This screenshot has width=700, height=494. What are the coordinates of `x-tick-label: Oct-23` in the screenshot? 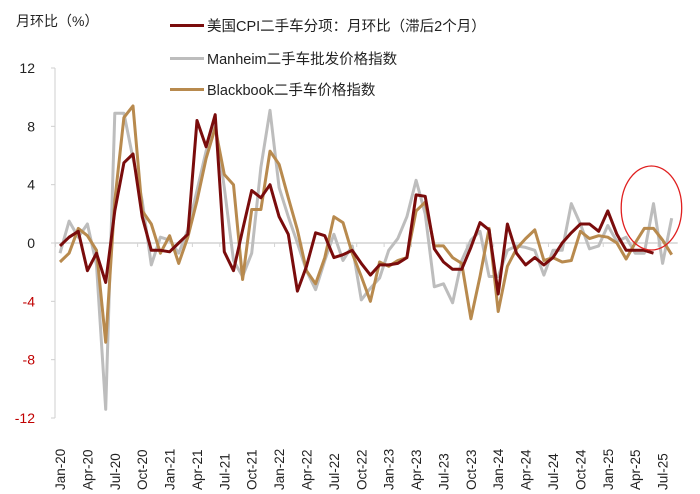 It's located at (471, 469).